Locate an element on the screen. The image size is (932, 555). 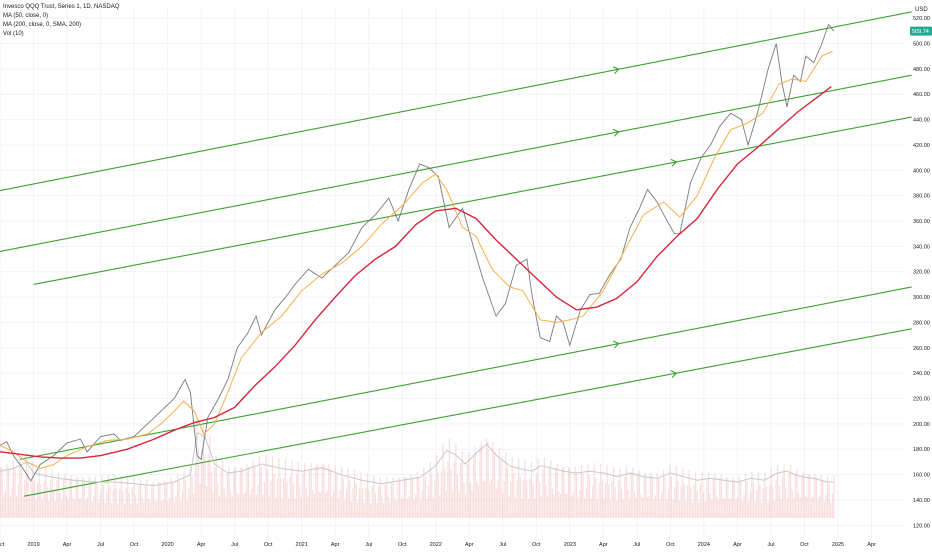
legend-title: Invesco QQQ Trust, Series 1, 1D, NASDAQ is located at coordinates (61, 7).